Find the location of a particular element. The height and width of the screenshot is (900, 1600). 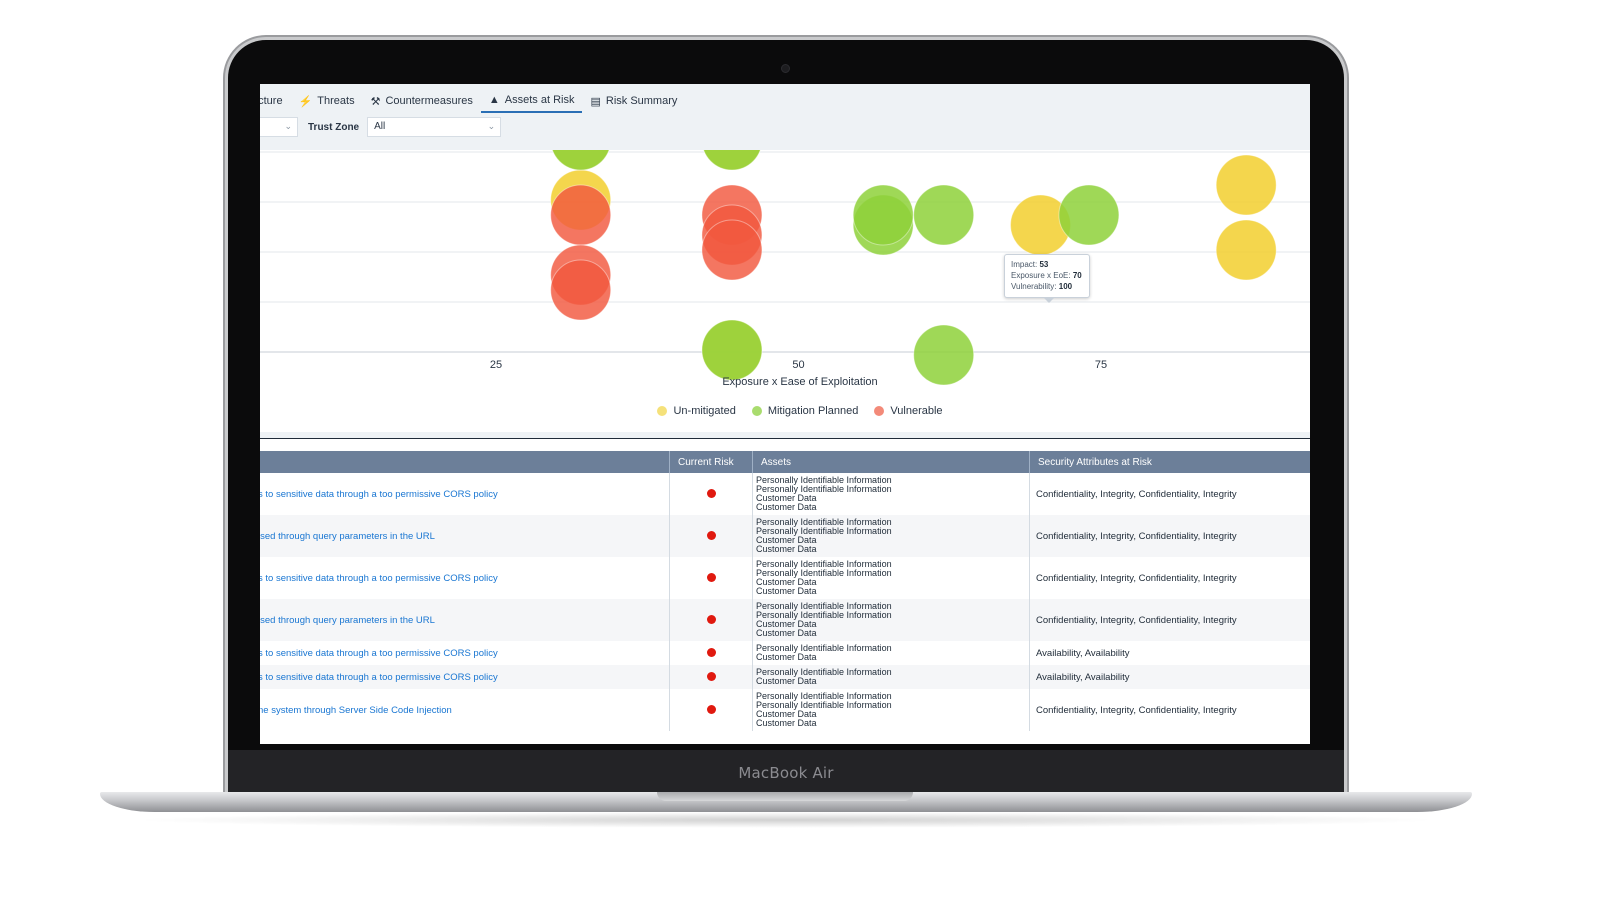

list-icon: ▤ is located at coordinates (595, 101).